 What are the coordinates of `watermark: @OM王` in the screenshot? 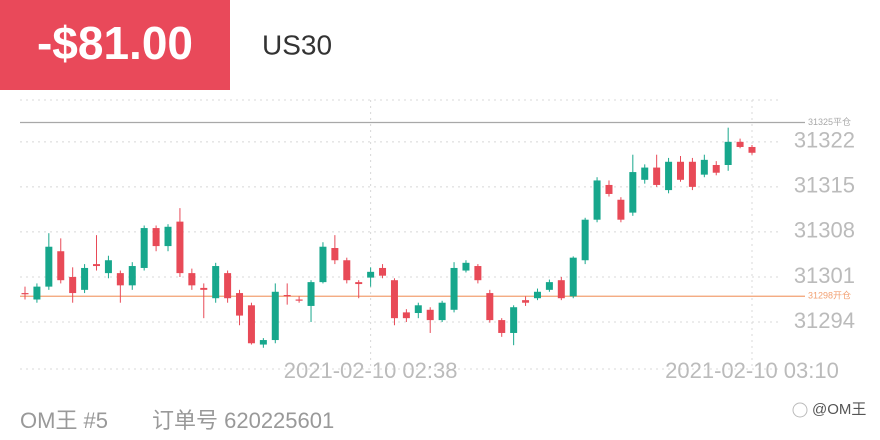 It's located at (839, 409).